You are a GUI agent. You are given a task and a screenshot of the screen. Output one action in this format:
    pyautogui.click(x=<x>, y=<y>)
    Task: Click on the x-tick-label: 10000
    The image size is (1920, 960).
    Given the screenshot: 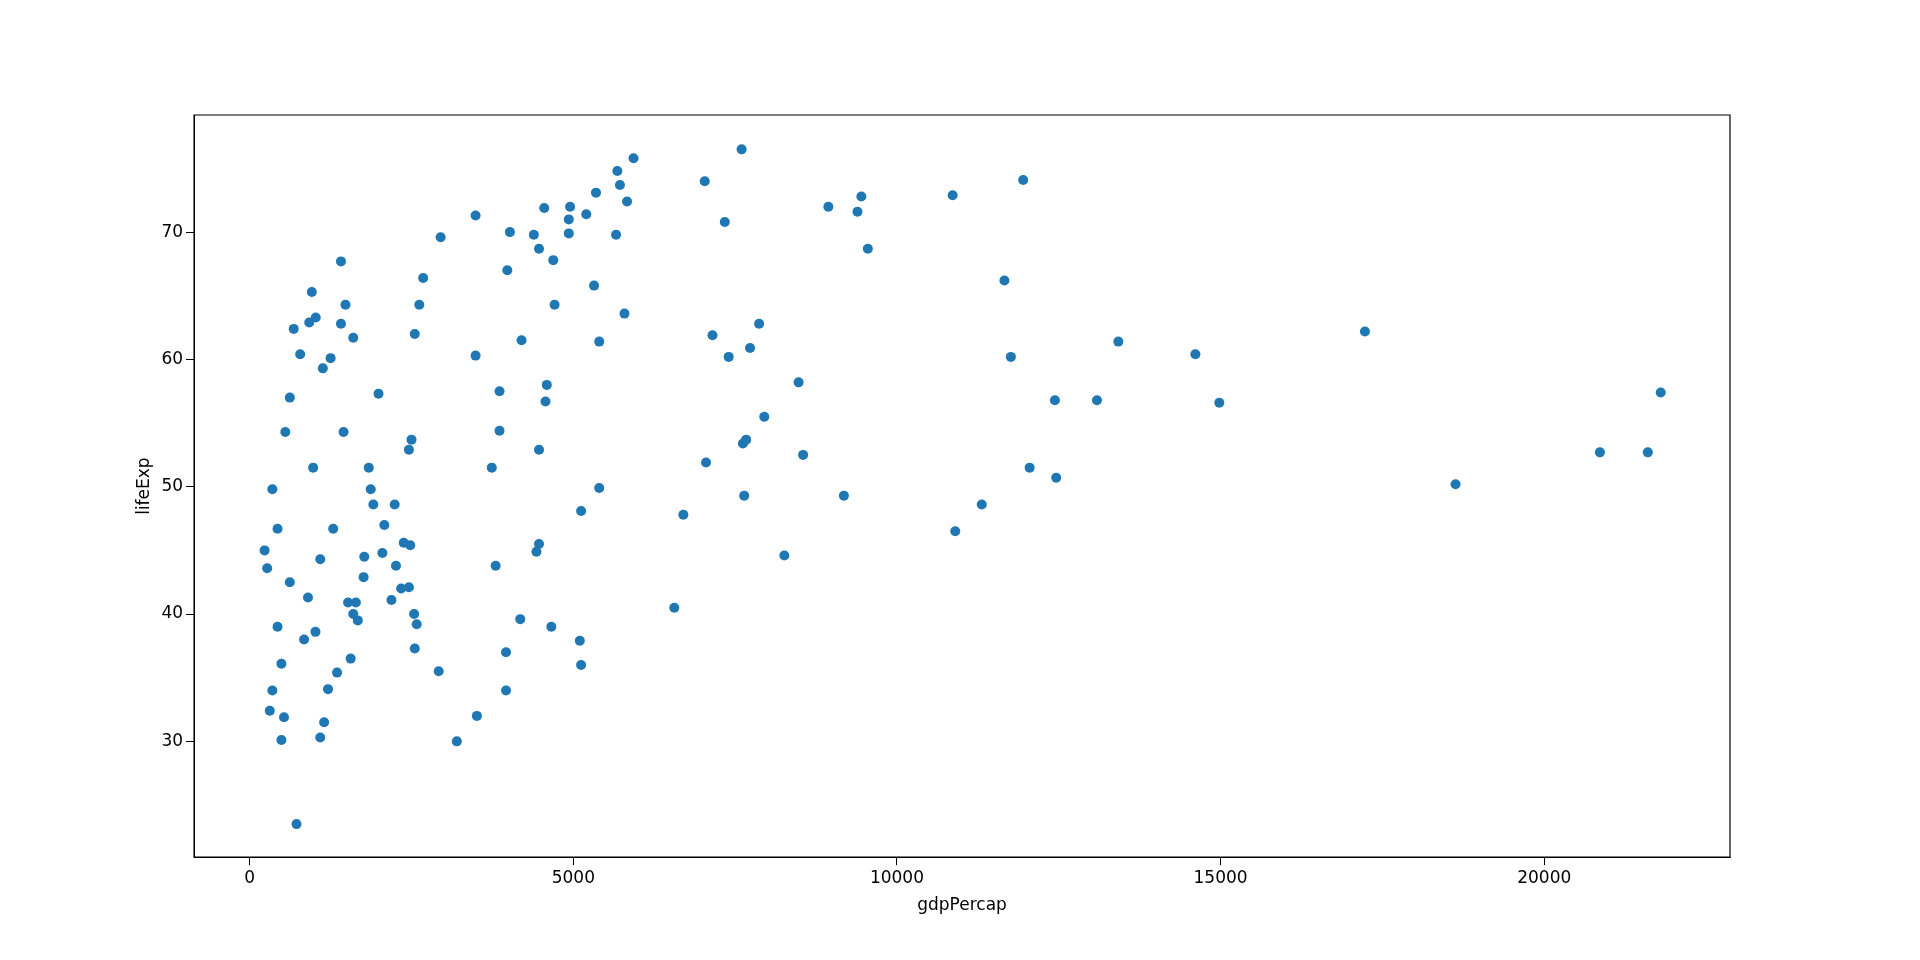 What is the action you would take?
    pyautogui.click(x=897, y=876)
    